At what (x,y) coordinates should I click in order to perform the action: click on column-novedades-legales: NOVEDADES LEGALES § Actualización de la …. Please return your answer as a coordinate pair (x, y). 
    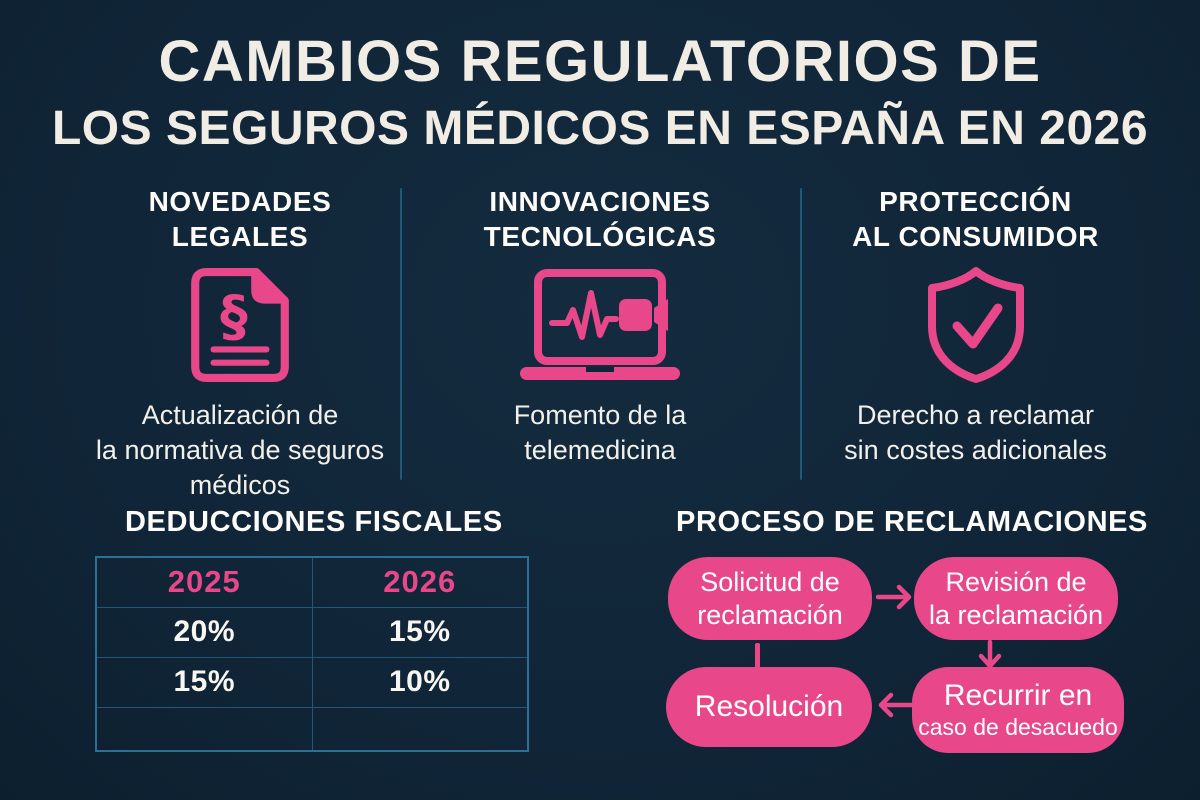
    Looking at the image, I should click on (240, 343).